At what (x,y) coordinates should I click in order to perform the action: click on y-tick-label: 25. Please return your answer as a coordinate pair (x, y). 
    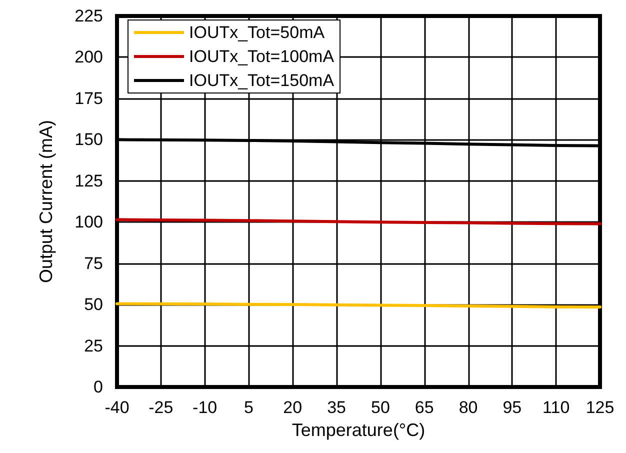
    Looking at the image, I should click on (93, 346).